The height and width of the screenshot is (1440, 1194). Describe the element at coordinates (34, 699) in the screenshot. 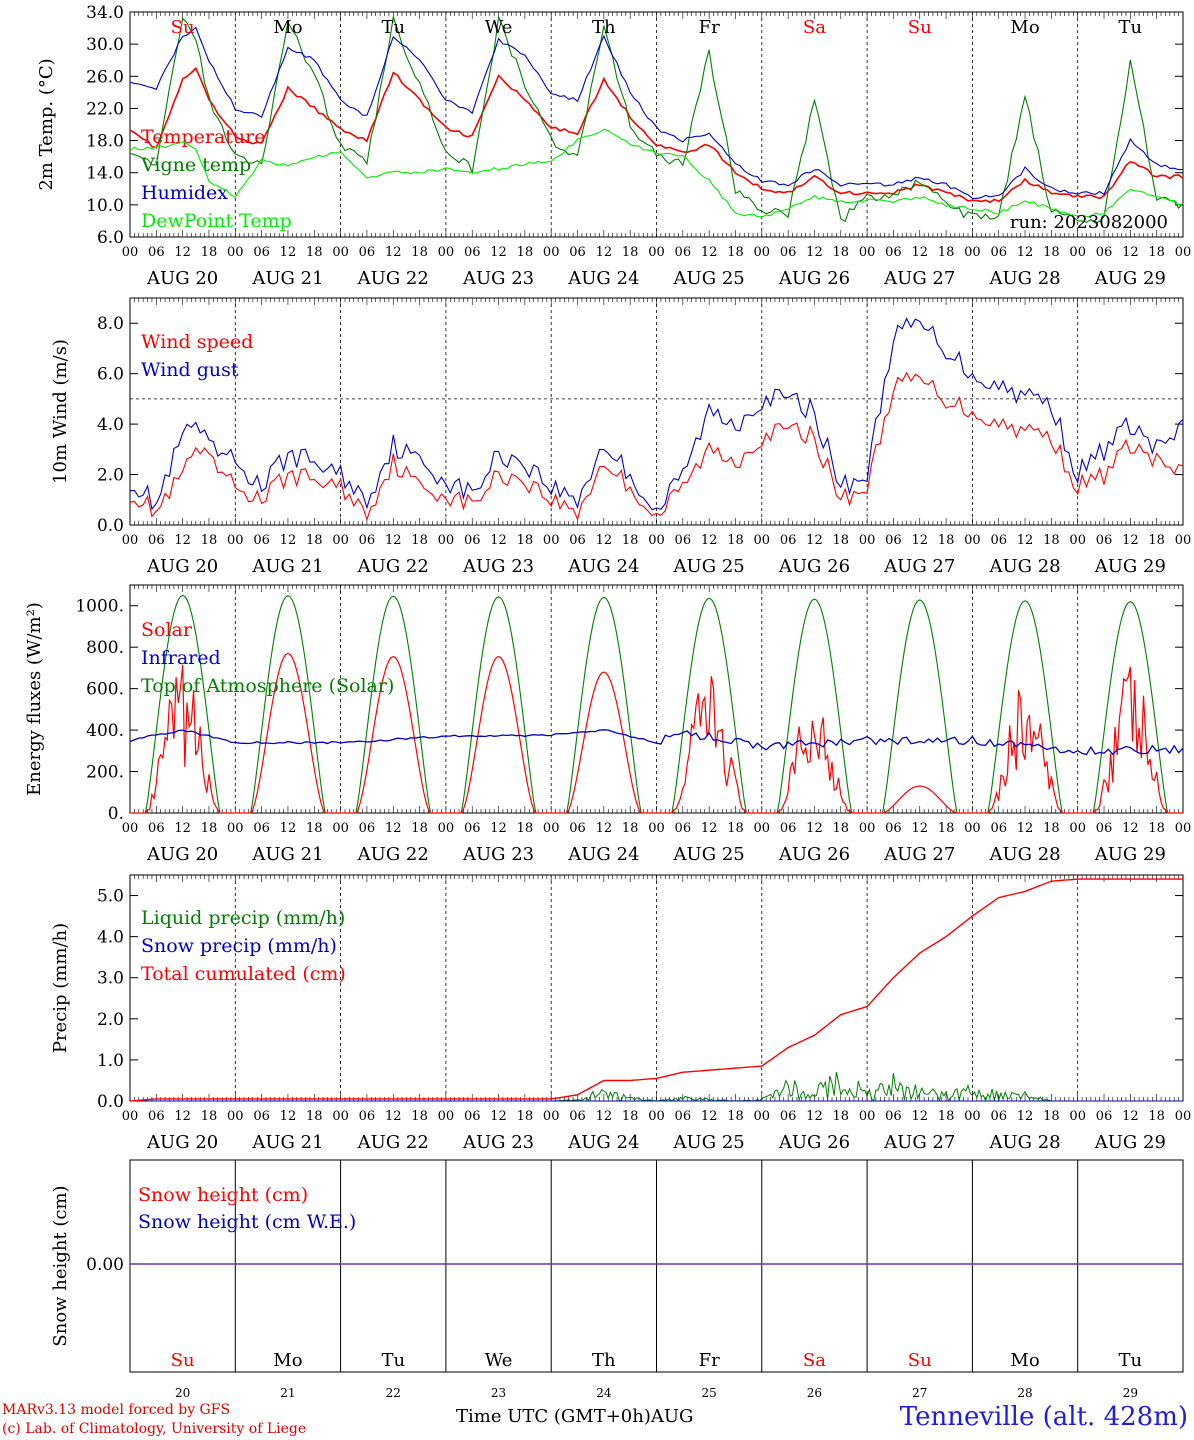

I see `y-axis-label: Energy fluxes (W/m²)` at that location.